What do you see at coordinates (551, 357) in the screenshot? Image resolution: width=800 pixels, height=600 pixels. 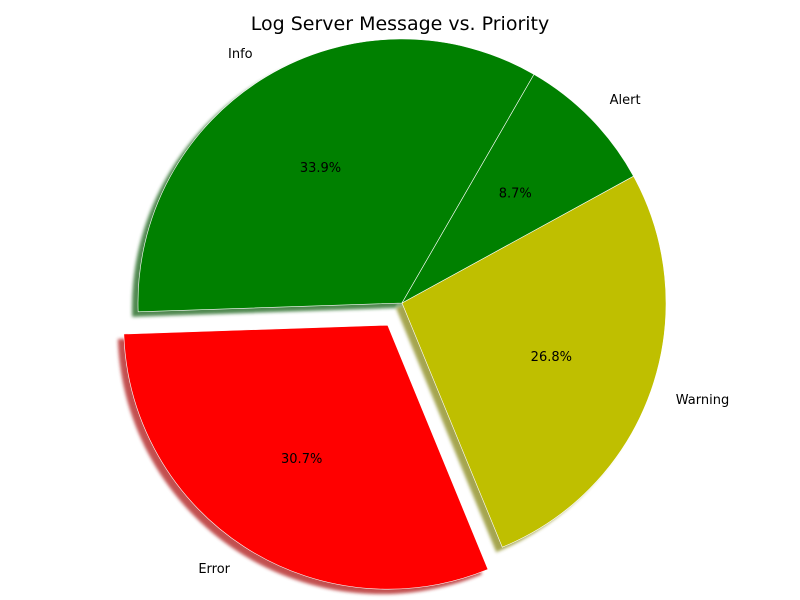 I see `slice-percent-warning: 26.8%` at bounding box center [551, 357].